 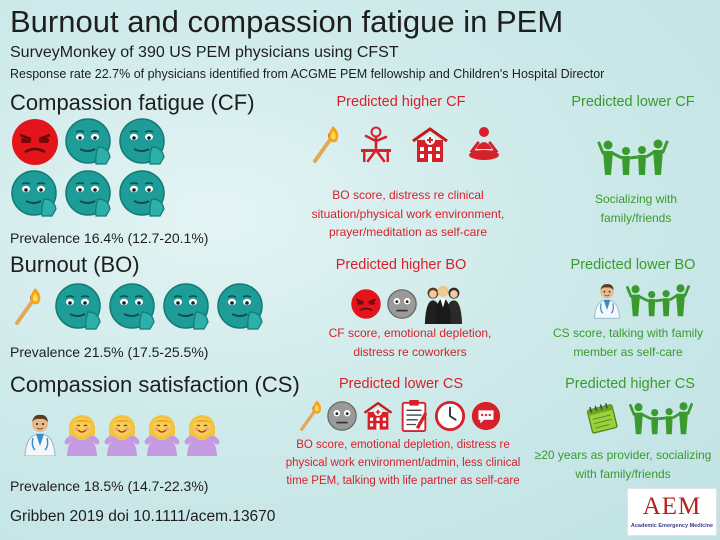 I want to click on clipboard-icon, so click(x=414, y=416).